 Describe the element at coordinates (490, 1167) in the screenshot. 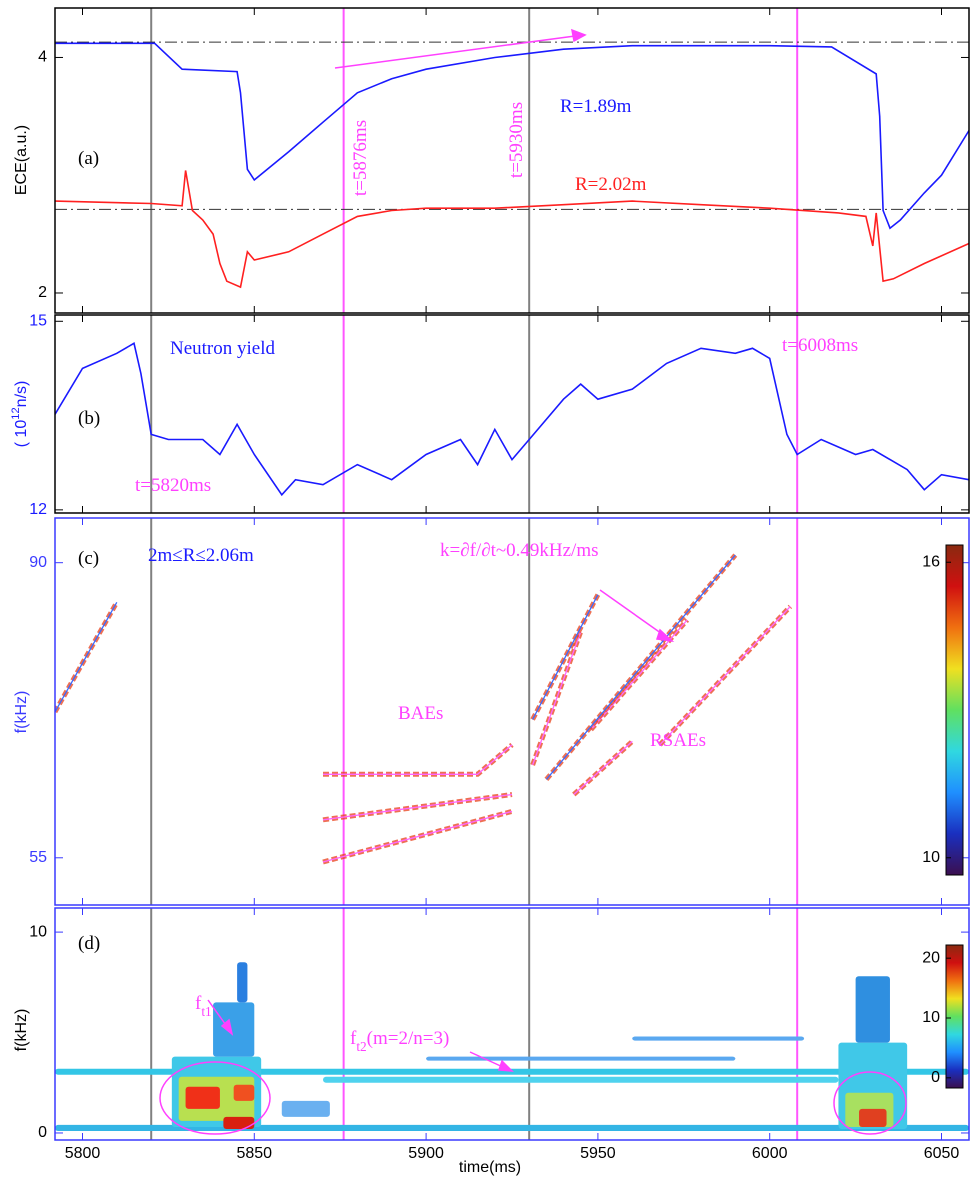

I see `x-axis-label: time(ms)` at that location.